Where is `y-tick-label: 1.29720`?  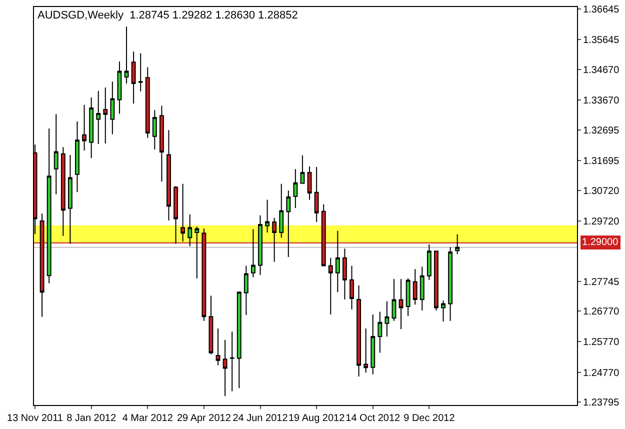 y-tick-label: 1.29720 is located at coordinates (601, 222).